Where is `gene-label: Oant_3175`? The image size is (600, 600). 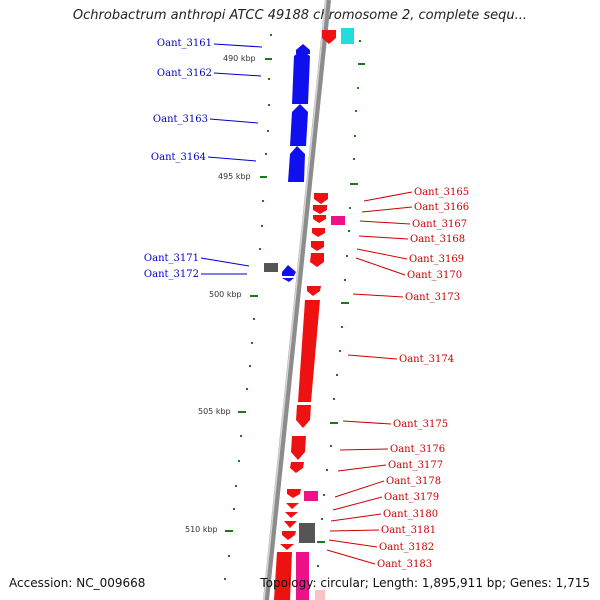
gene-label: Oant_3175 is located at coordinates (420, 424).